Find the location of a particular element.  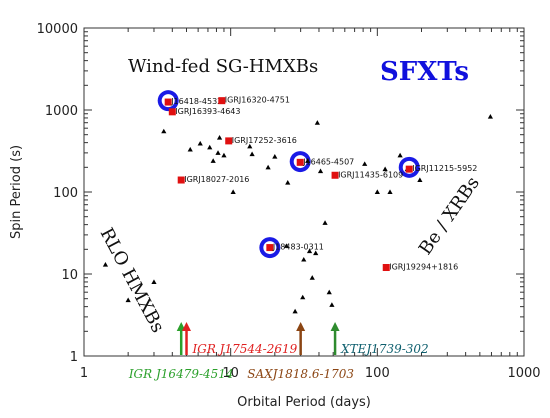

source-label: IGRJ16320-4751 is located at coordinates (257, 100).